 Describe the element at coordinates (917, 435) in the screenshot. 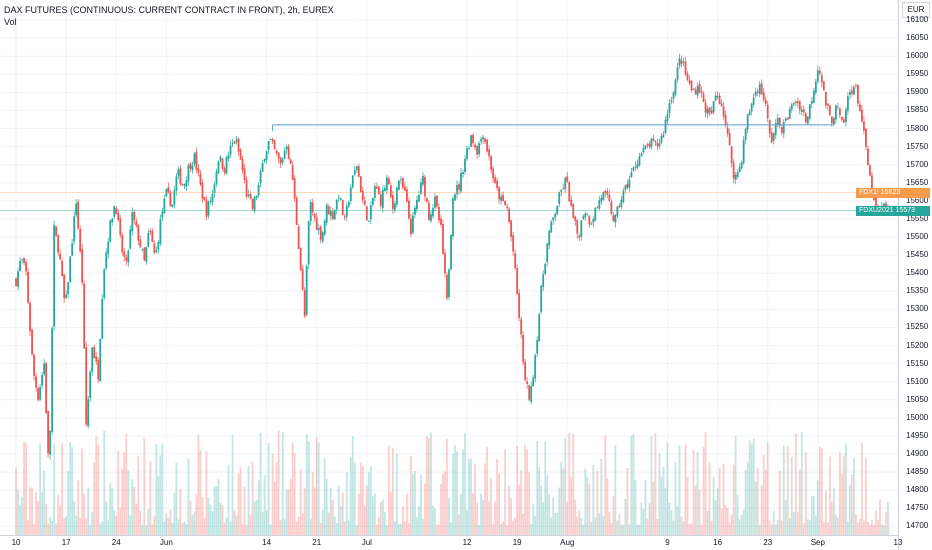

I see `price-tick-label: 14950` at that location.